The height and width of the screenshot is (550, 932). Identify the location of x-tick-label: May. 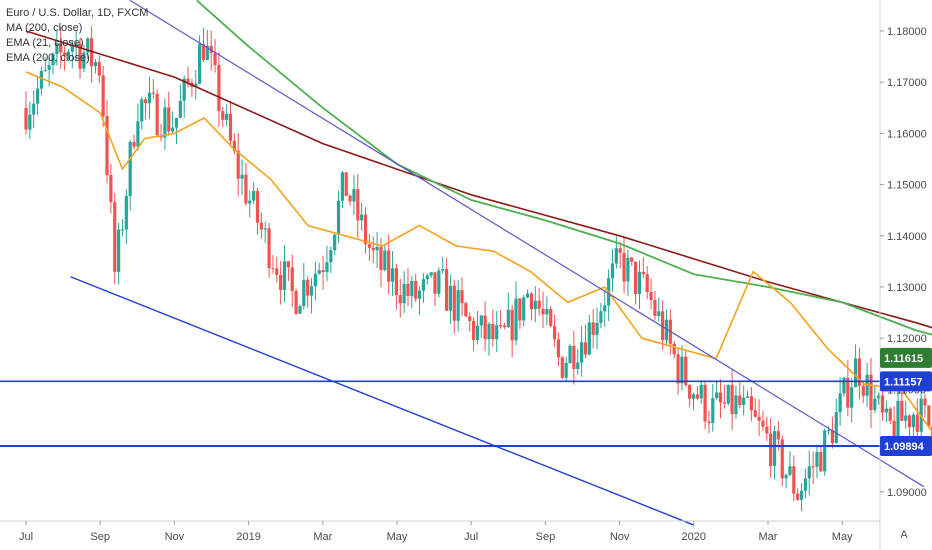
(397, 537).